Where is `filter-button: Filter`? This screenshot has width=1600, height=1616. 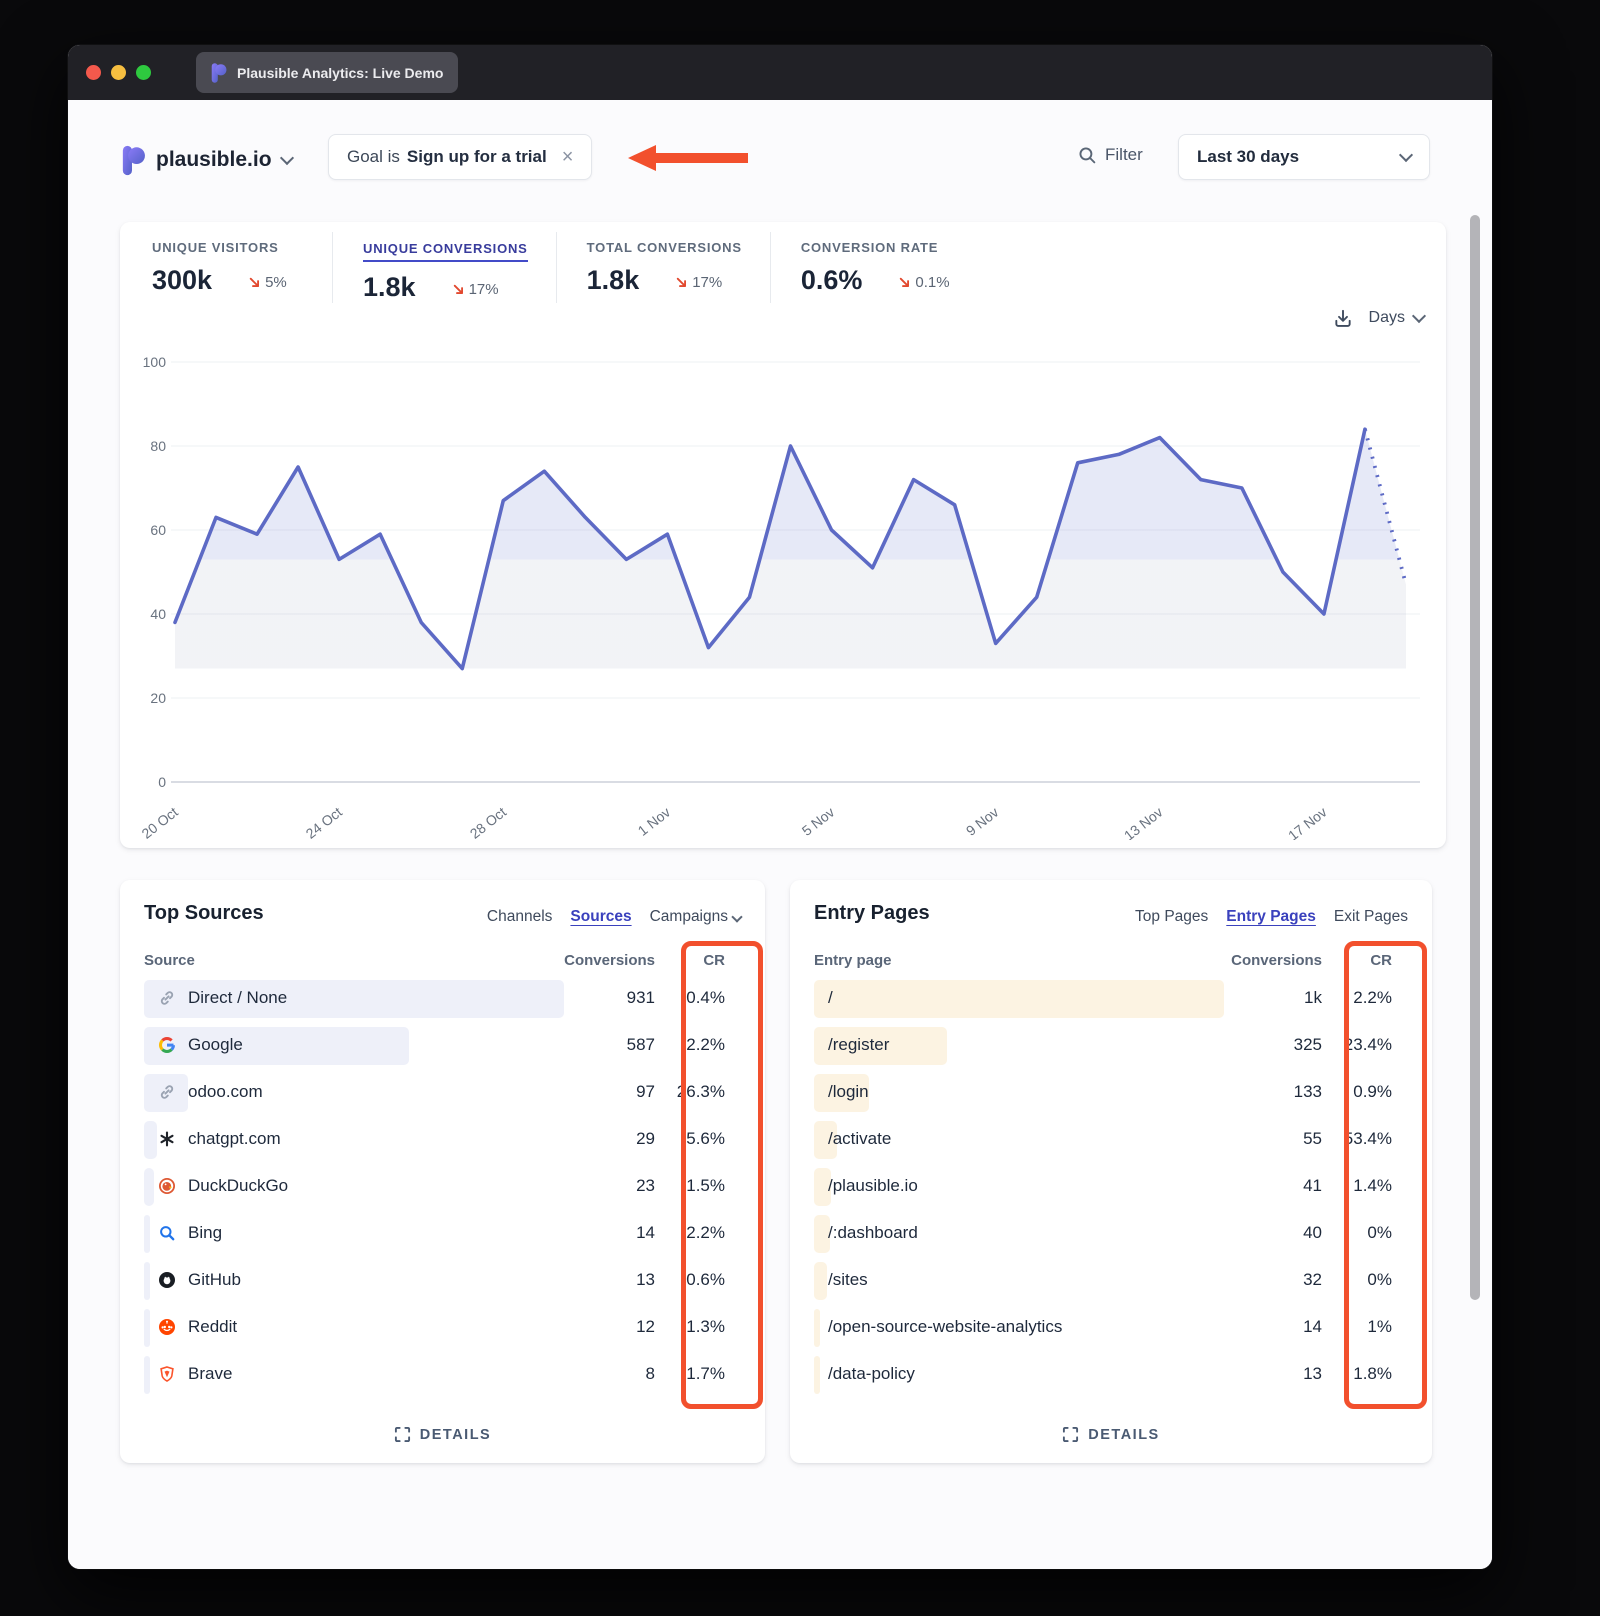
filter-button: Filter is located at coordinates (1110, 155).